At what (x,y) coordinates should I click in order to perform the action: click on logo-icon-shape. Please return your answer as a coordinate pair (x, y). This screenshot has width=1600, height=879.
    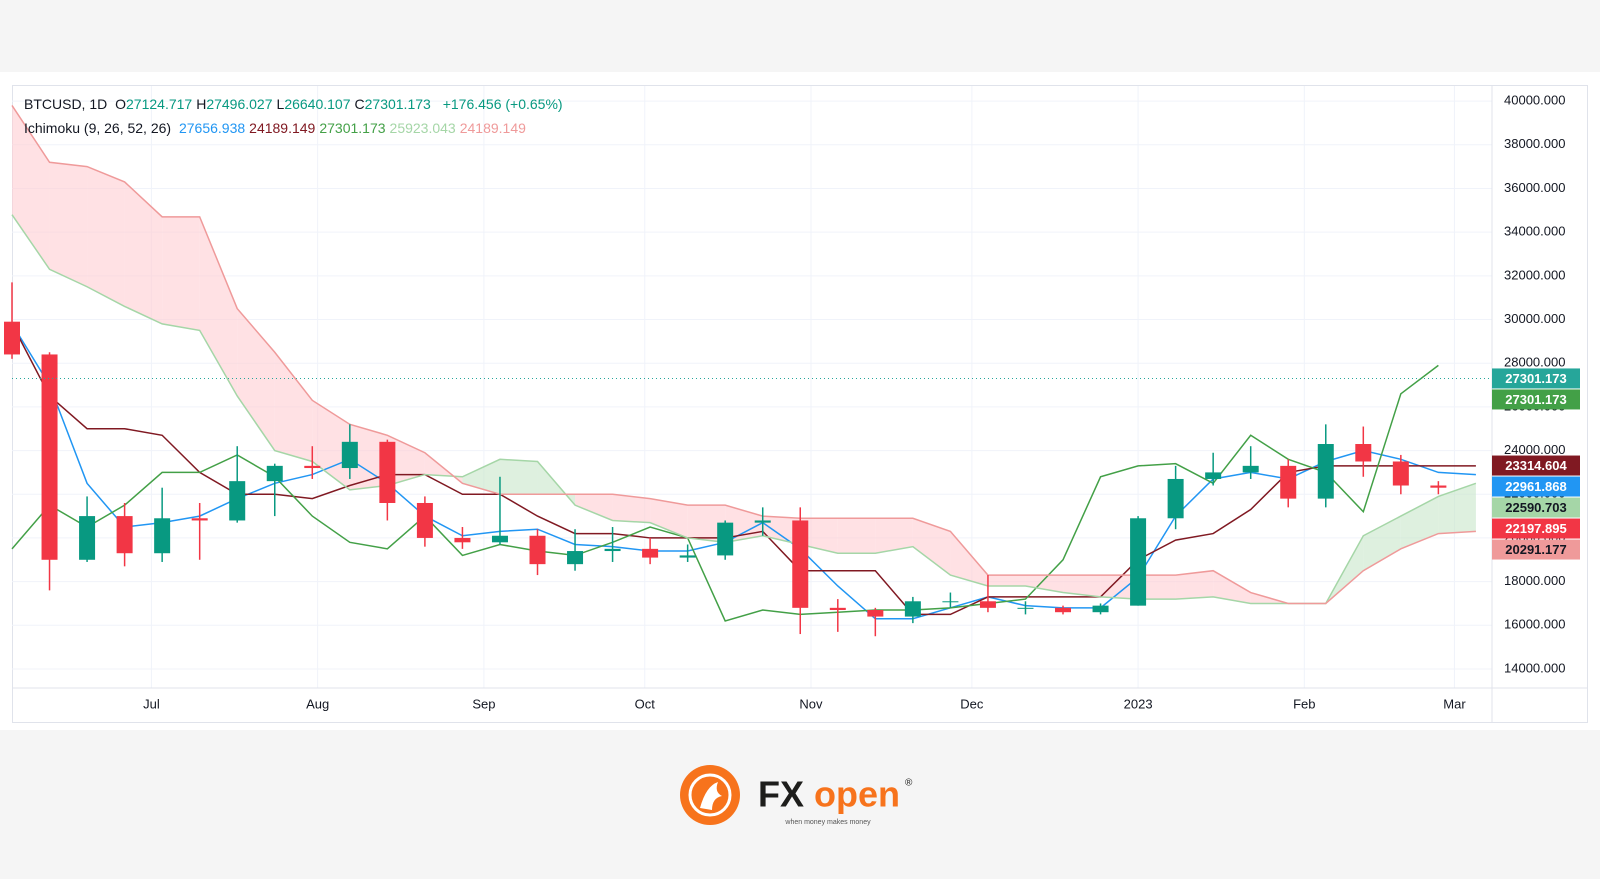
    Looking at the image, I should click on (711, 796).